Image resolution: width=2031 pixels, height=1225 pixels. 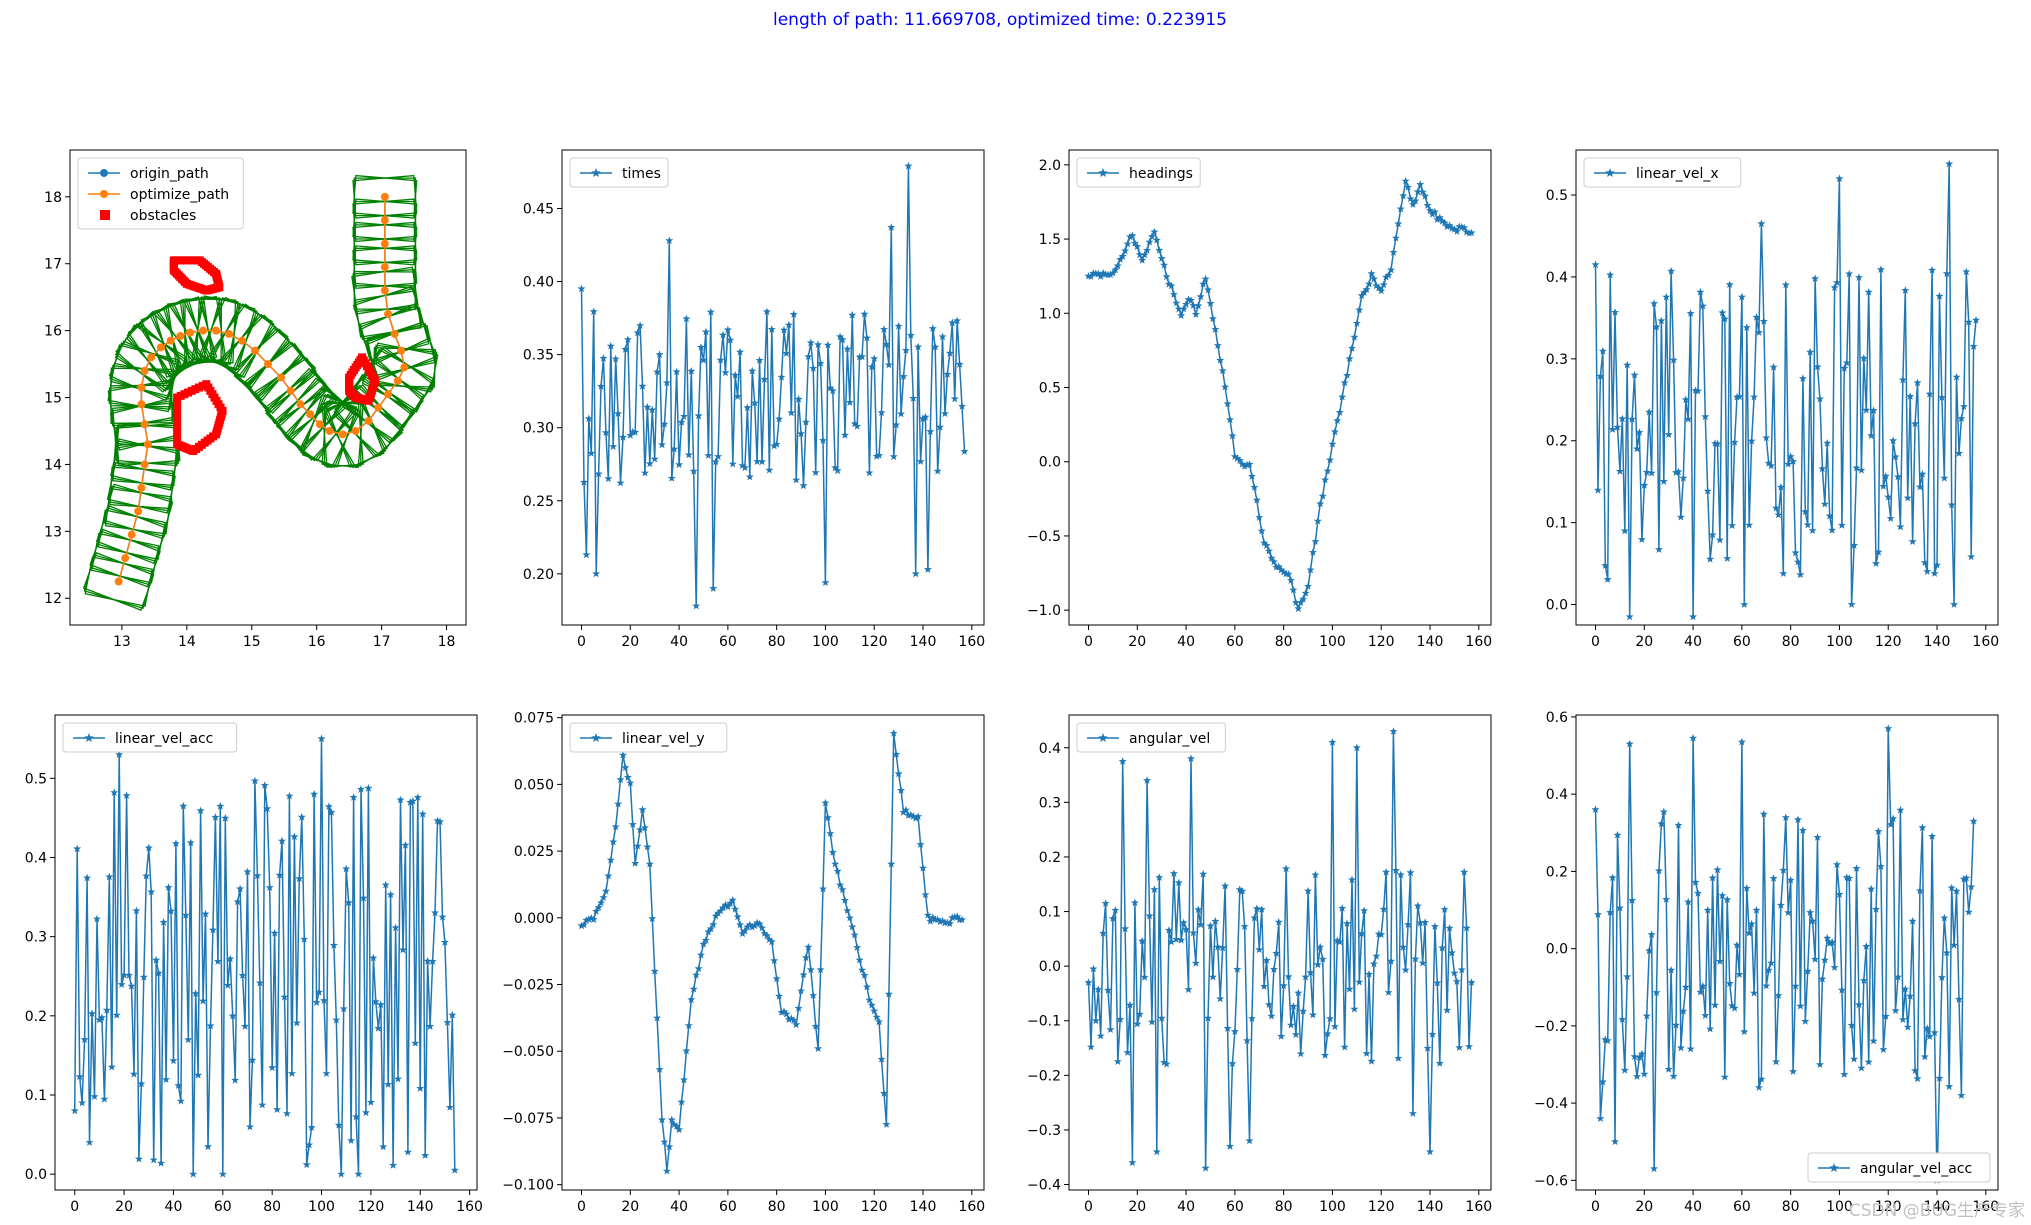 I want to click on y-tick-label: −1.0, so click(x=1044, y=611).